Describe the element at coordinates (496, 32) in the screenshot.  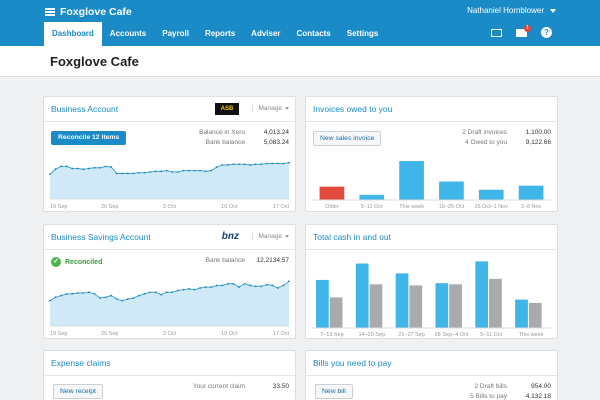
I see `folder-icon` at that location.